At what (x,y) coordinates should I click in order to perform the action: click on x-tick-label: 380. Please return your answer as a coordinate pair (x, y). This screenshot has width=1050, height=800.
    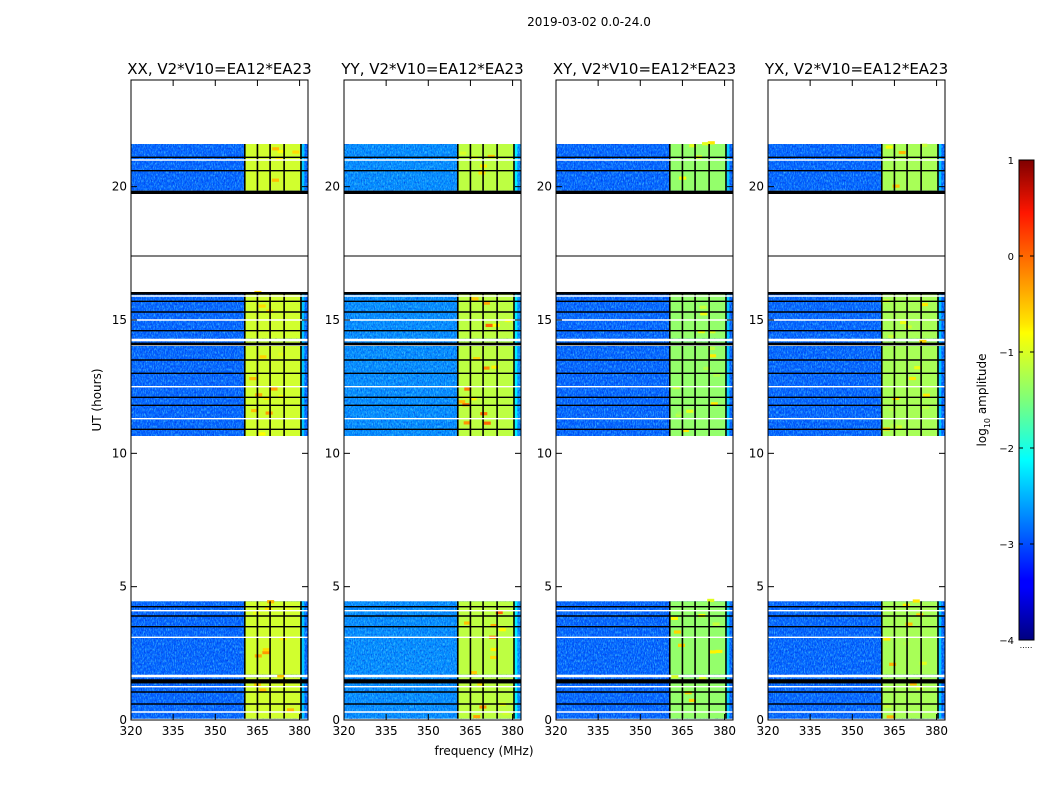
    Looking at the image, I should click on (299, 731).